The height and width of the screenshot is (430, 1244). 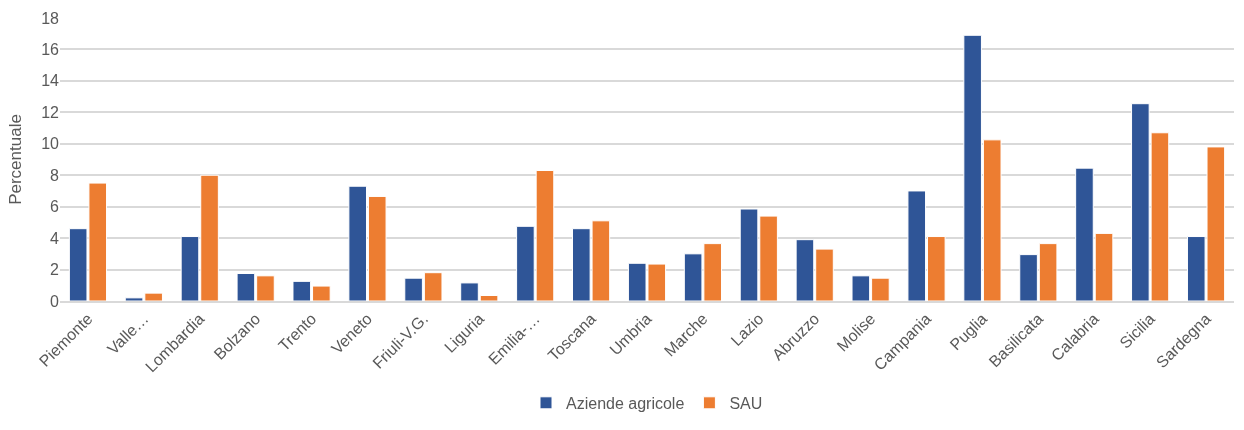 What do you see at coordinates (50, 81) in the screenshot?
I see `y-tick-label: 14` at bounding box center [50, 81].